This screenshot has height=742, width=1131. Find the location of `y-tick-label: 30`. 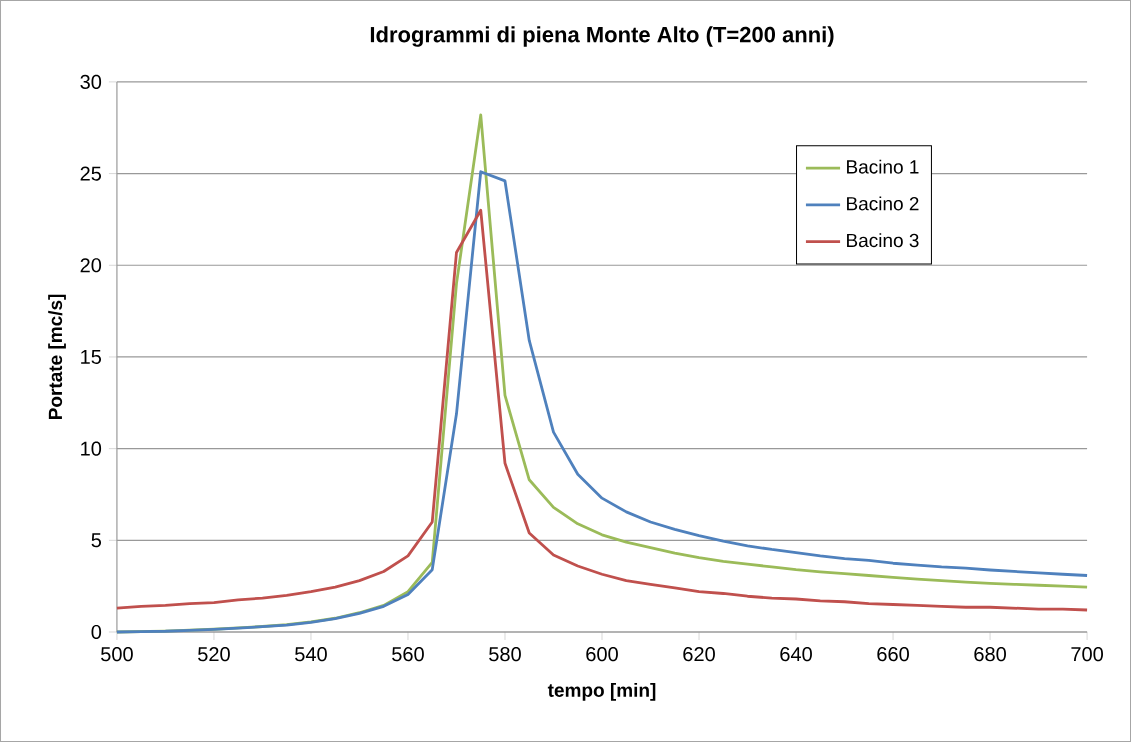

y-tick-label: 30 is located at coordinates (91, 82).